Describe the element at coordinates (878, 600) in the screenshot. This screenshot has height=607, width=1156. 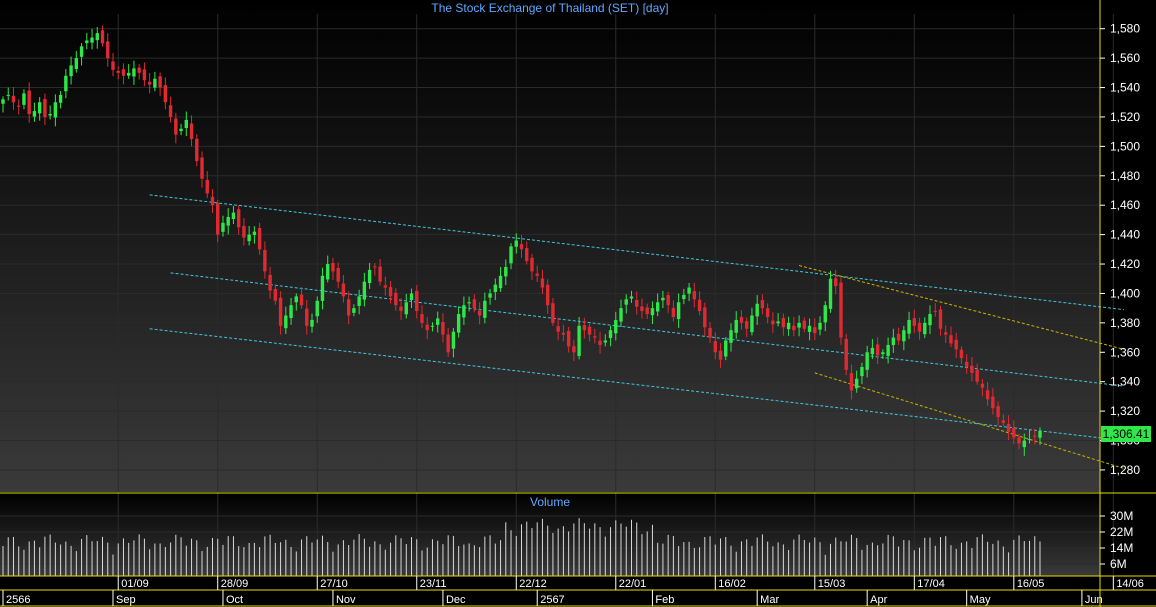
I see `x-month-label: Apr` at that location.